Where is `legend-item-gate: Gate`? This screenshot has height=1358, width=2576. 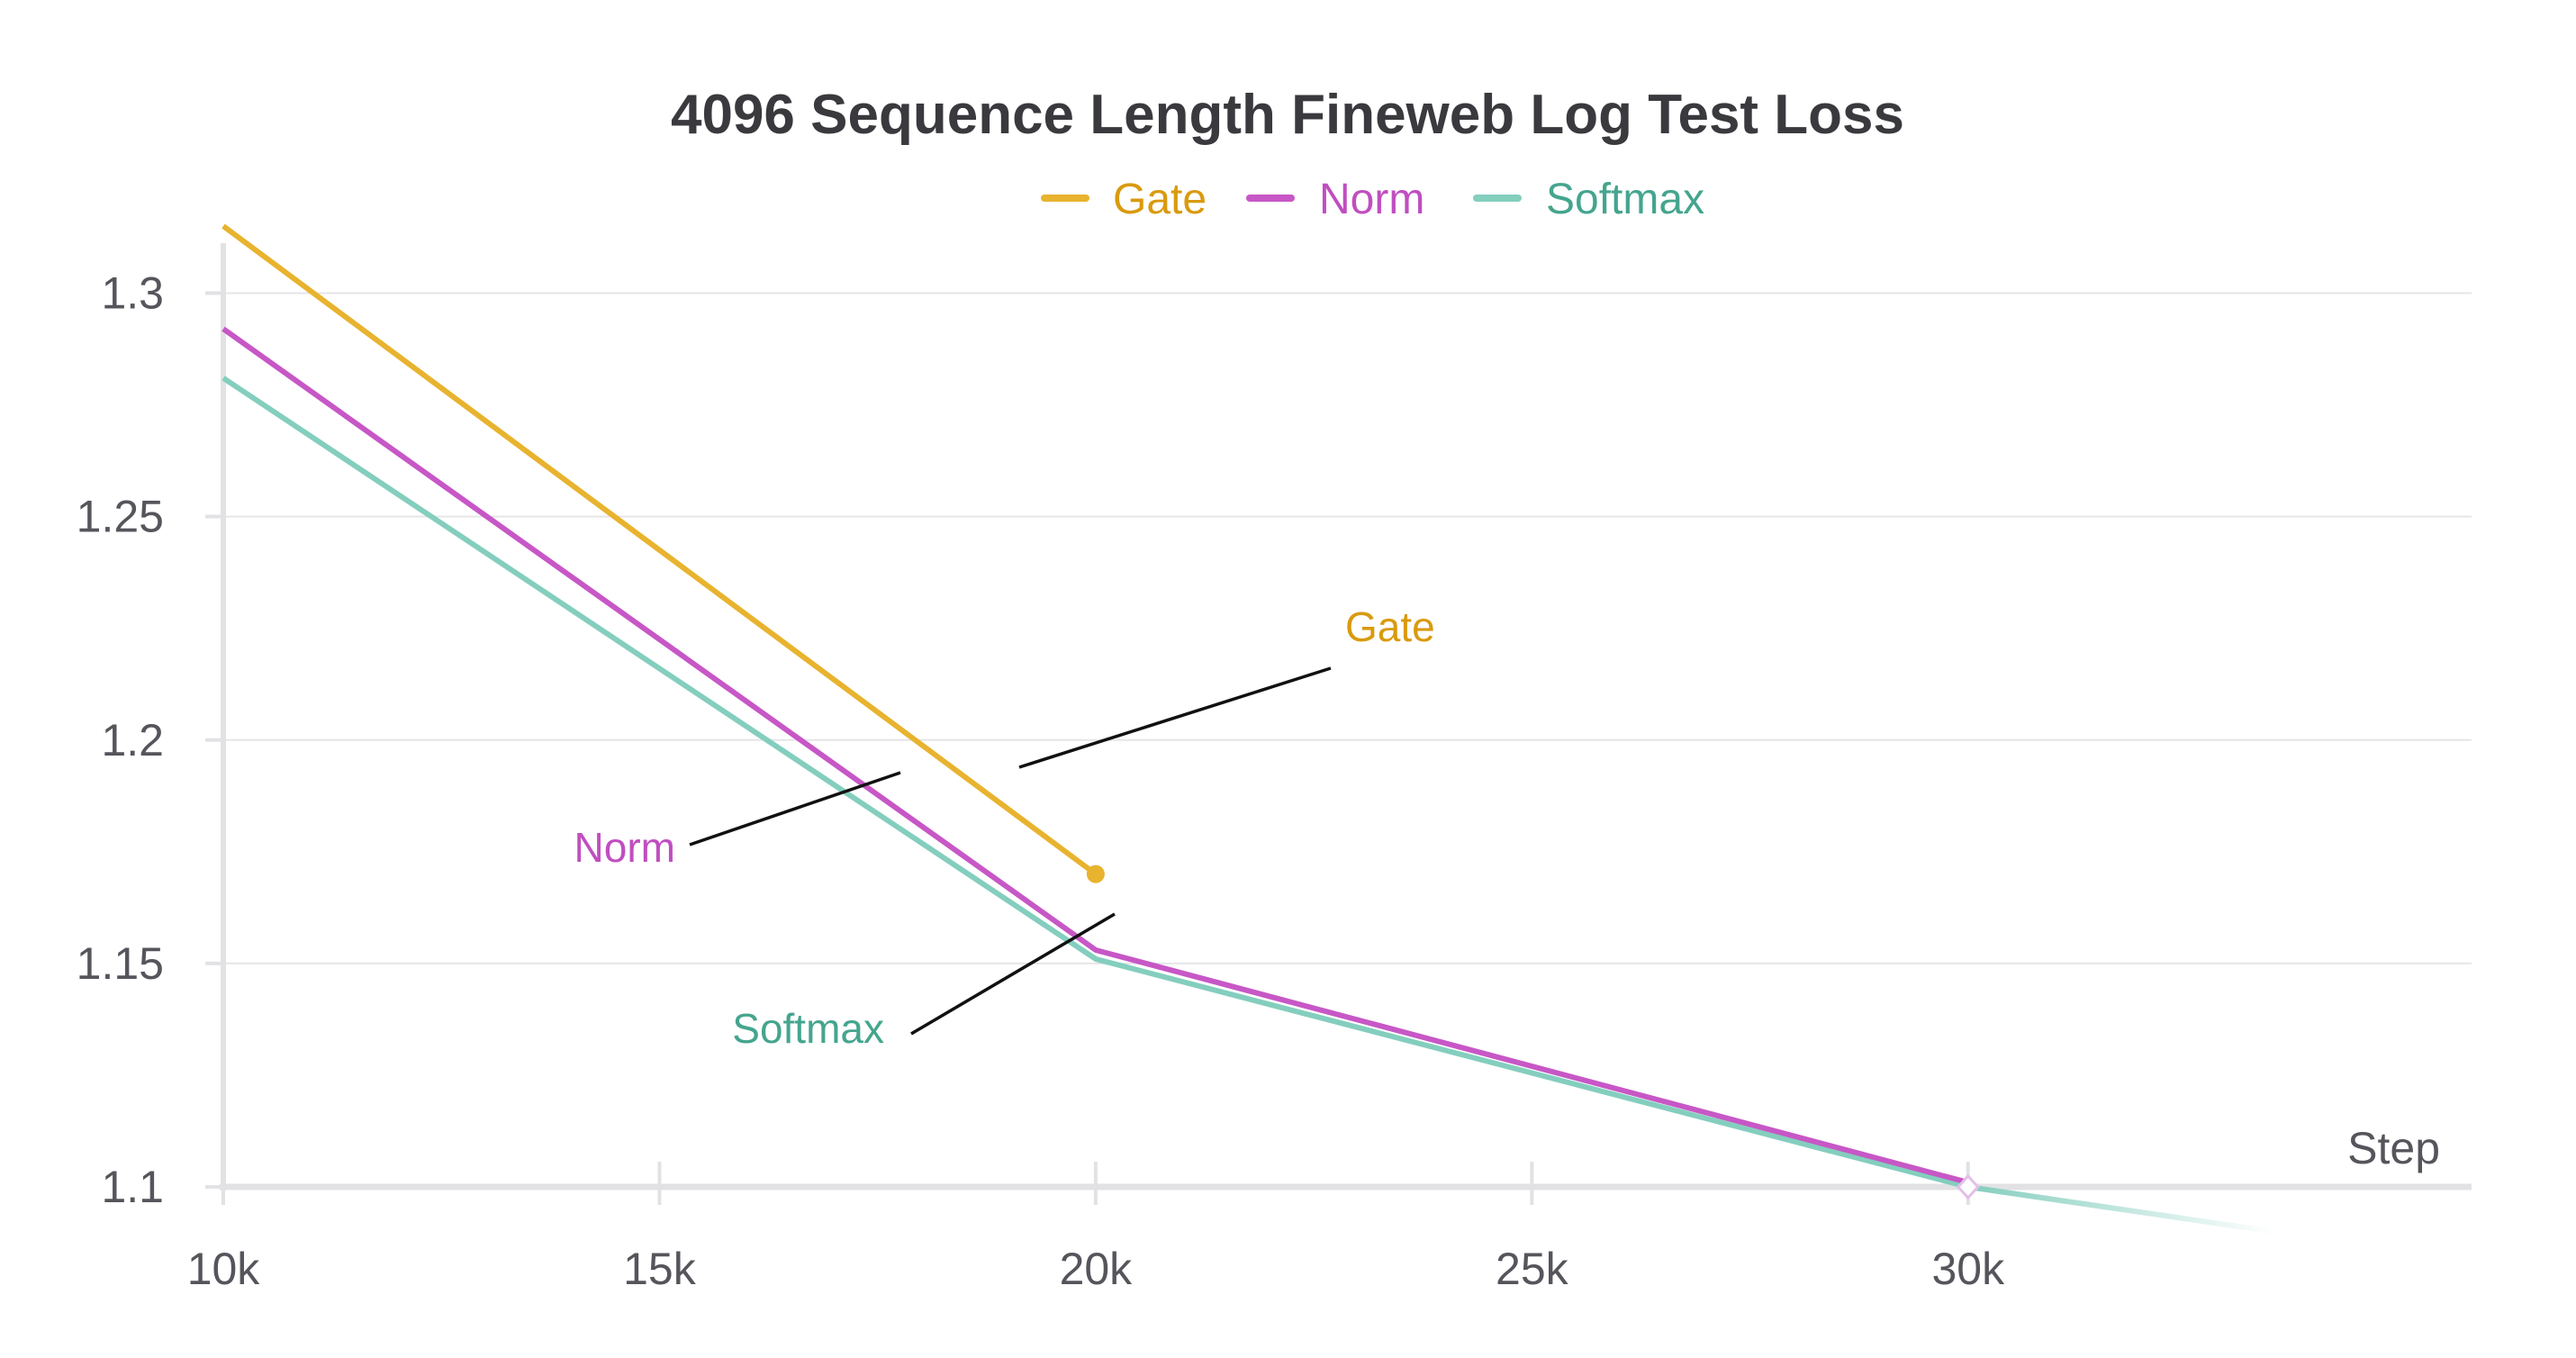 legend-item-gate: Gate is located at coordinates (1124, 200).